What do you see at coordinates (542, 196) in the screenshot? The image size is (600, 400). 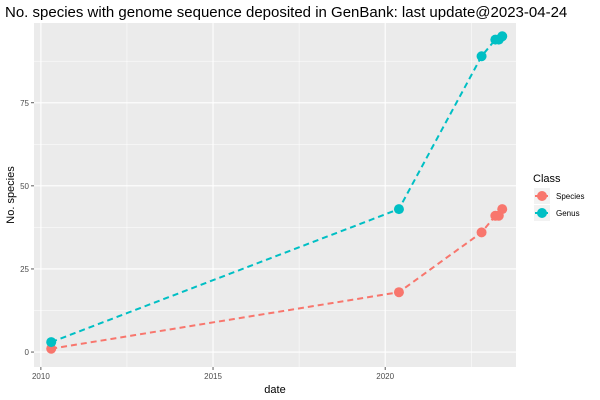 I see `species-legend-swatch` at bounding box center [542, 196].